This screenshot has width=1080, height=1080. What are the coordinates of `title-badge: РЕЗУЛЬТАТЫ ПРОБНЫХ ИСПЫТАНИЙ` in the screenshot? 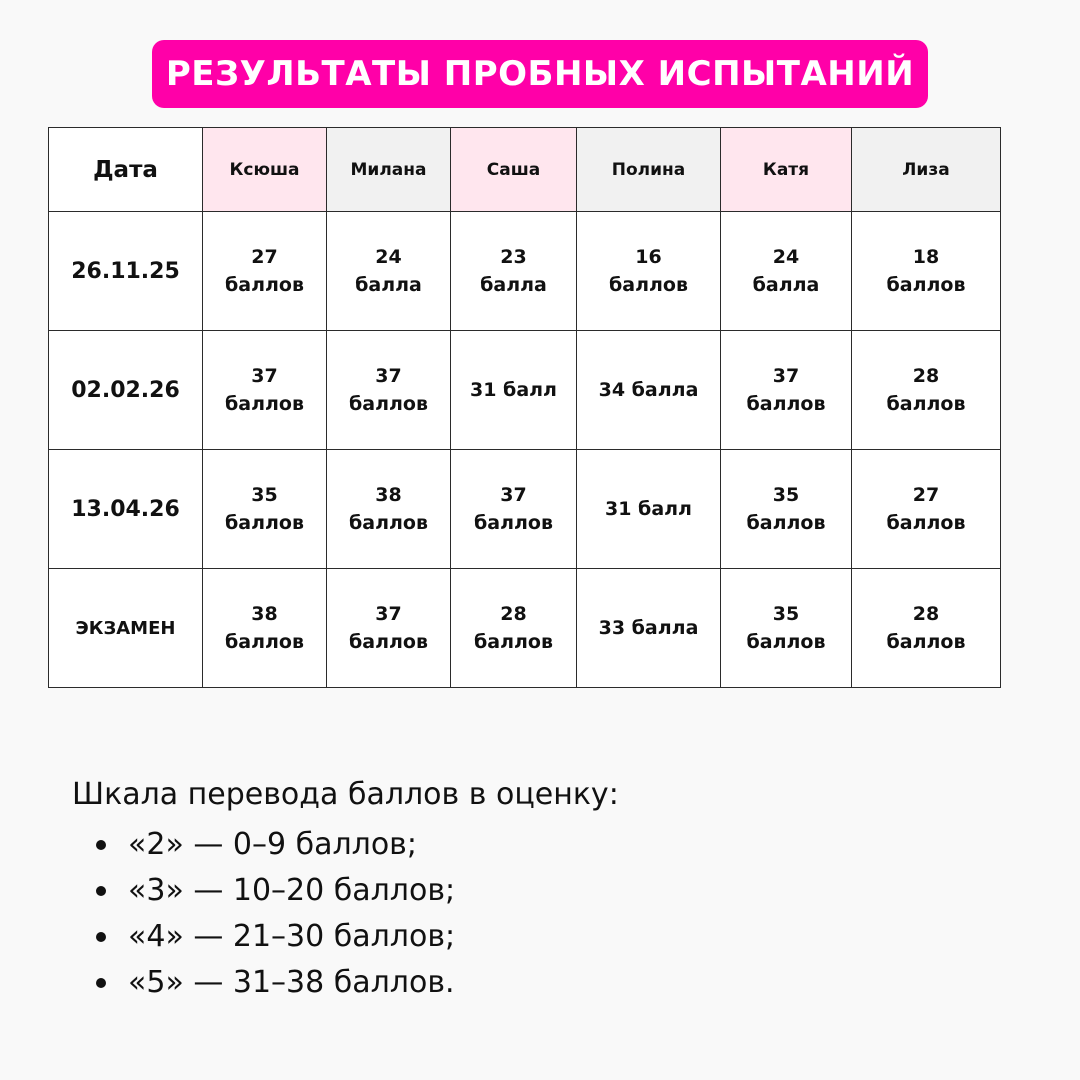 It's located at (540, 74).